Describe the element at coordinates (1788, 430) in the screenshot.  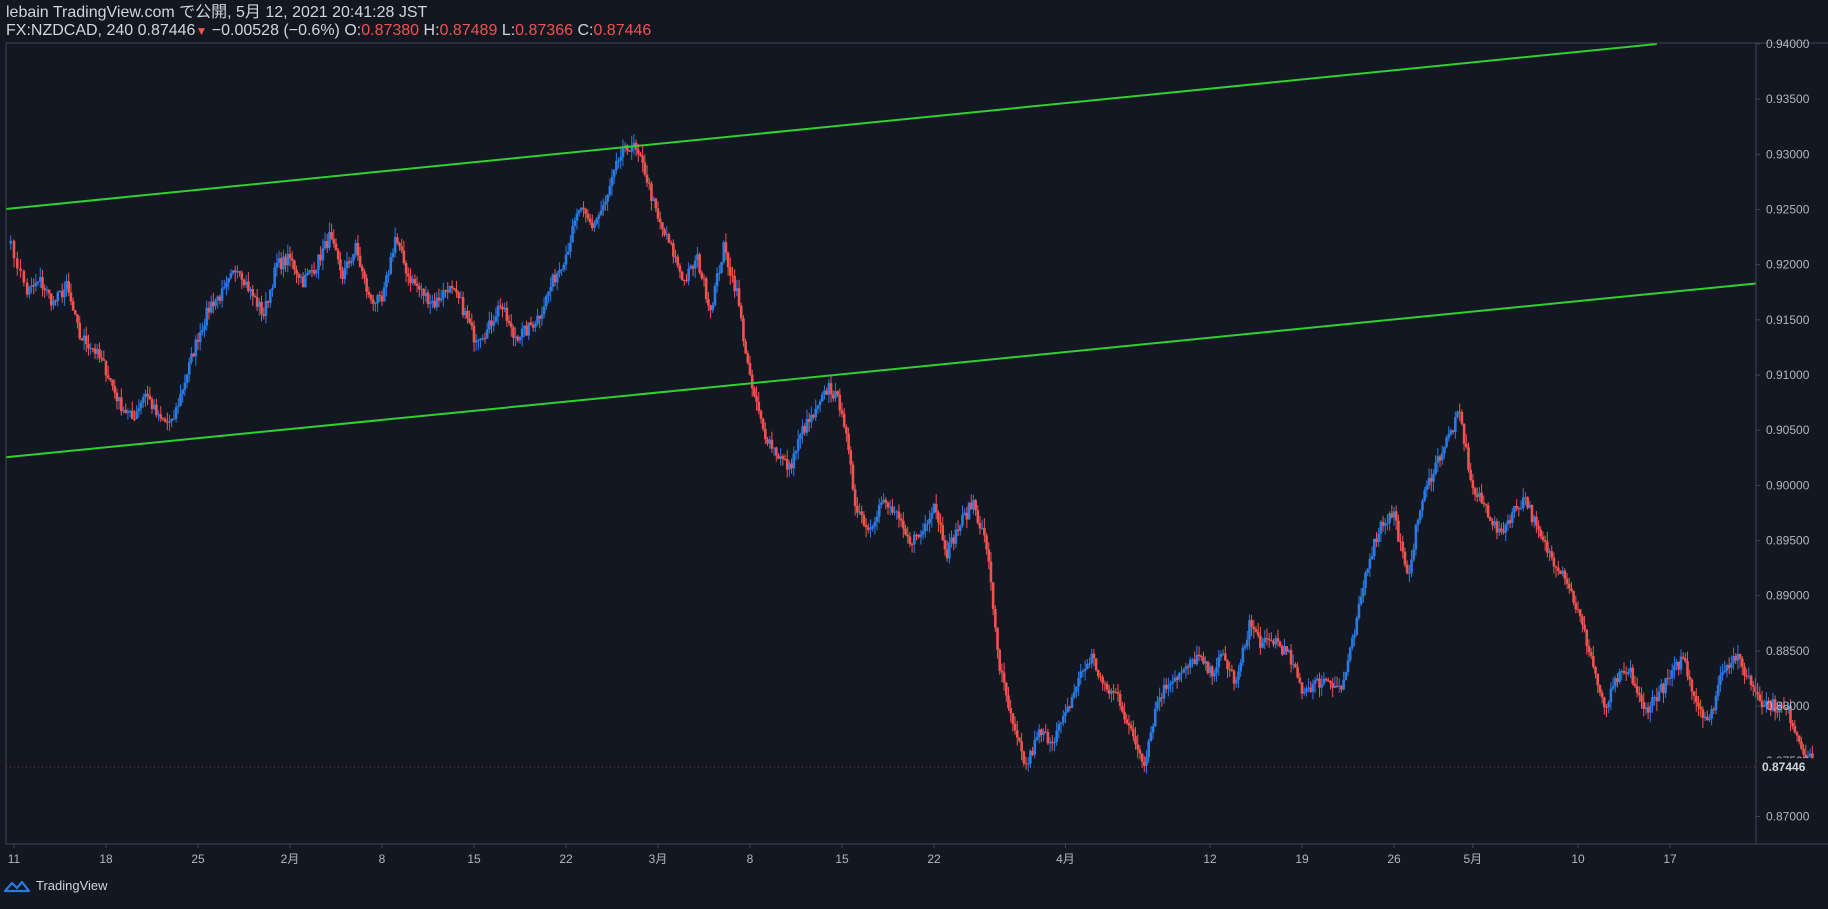
I see `y-tick-label: 0.90500` at that location.